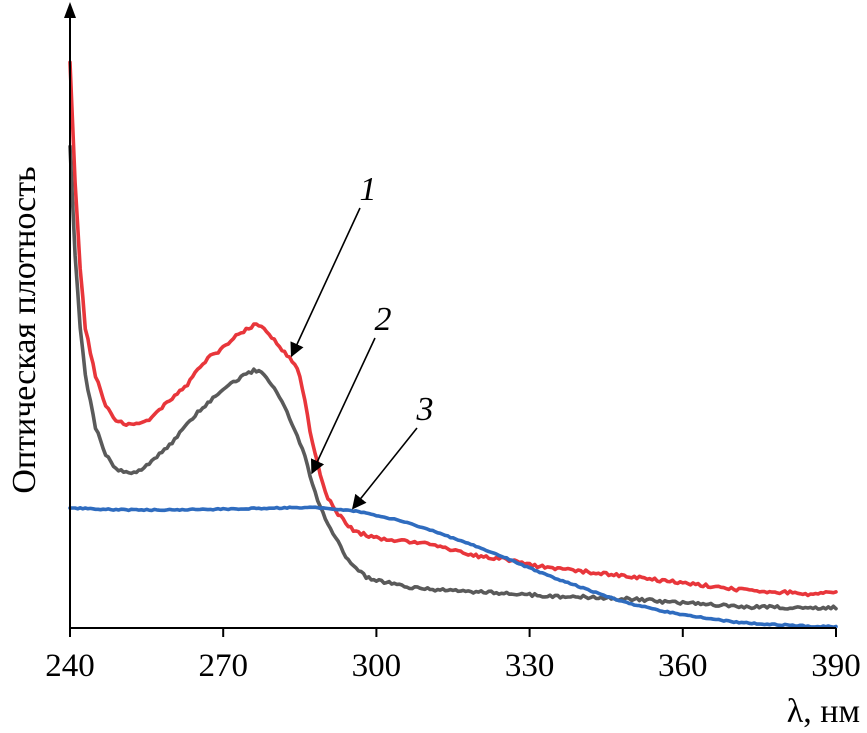  I want to click on annotation-layer: 1 2 3, so click(362, 340).